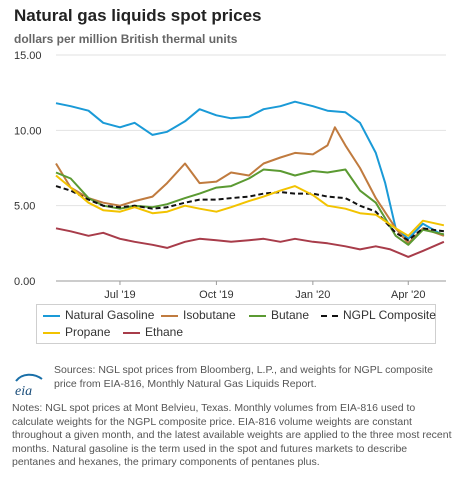 The height and width of the screenshot is (494, 469). I want to click on chart-title: Natural gas liquids spot prices, so click(138, 15).